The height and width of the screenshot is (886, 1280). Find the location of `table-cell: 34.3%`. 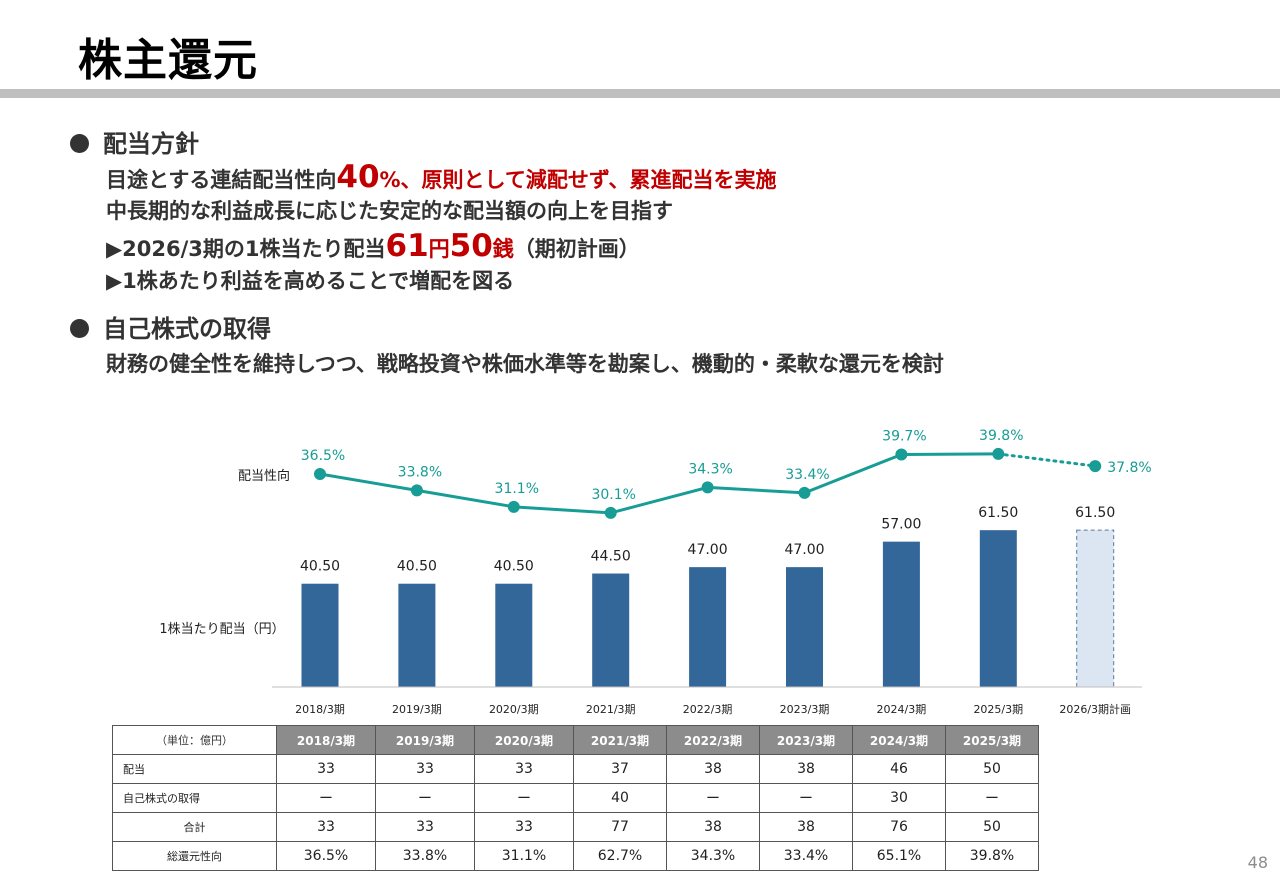

table-cell: 34.3% is located at coordinates (713, 856).